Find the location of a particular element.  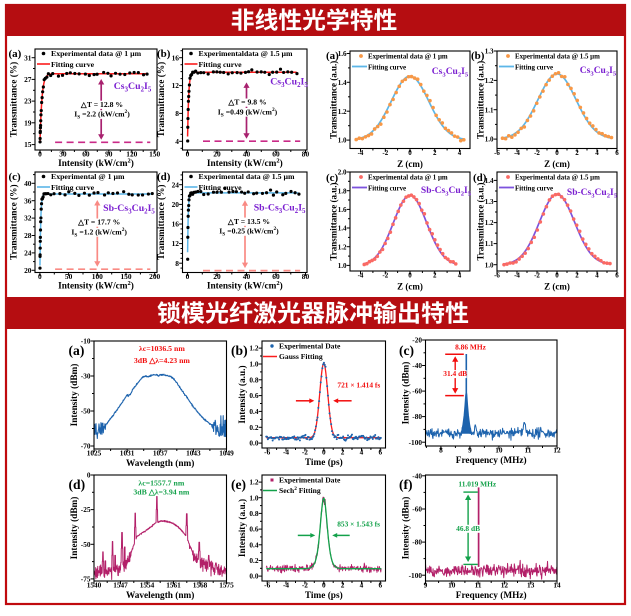

svg-text: Experimental Date is located at coordinates (310, 346).